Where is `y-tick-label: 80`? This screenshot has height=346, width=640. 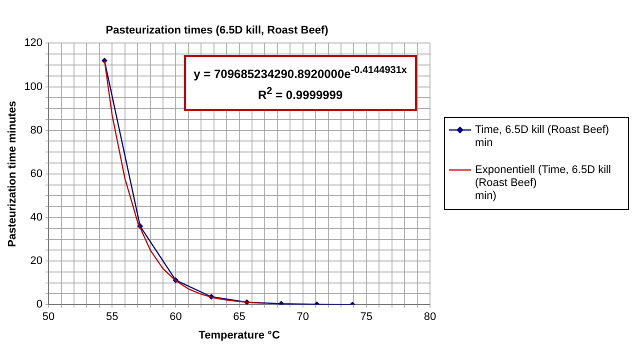
y-tick-label: 80 is located at coordinates (36, 130).